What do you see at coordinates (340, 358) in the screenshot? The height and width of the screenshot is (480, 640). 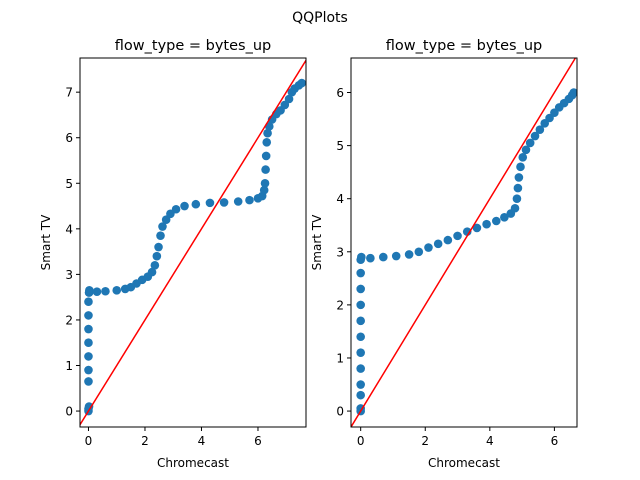 I see `y-tick-label: 1` at bounding box center [340, 358].